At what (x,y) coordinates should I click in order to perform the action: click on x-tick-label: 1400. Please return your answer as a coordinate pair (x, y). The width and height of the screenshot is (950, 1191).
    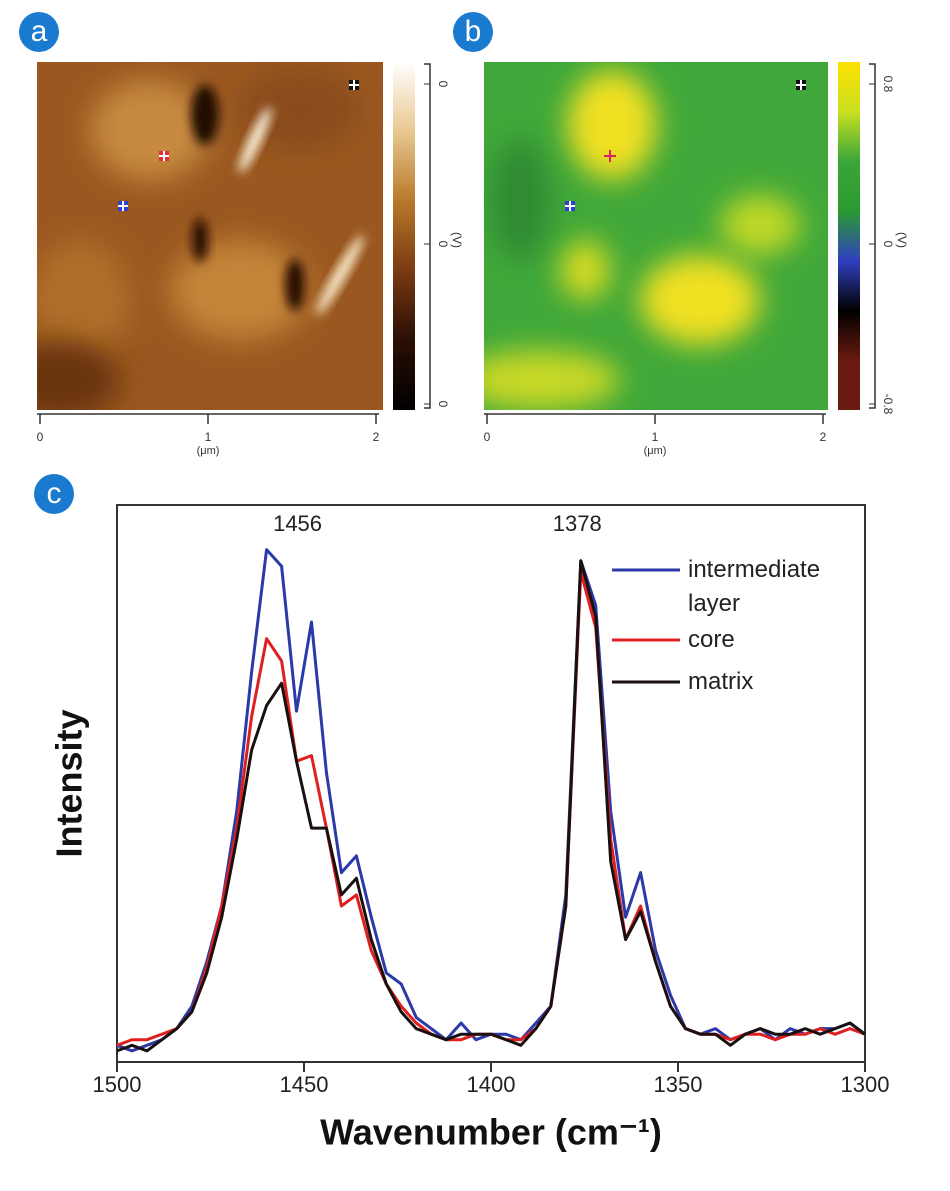
    Looking at the image, I should click on (491, 1084).